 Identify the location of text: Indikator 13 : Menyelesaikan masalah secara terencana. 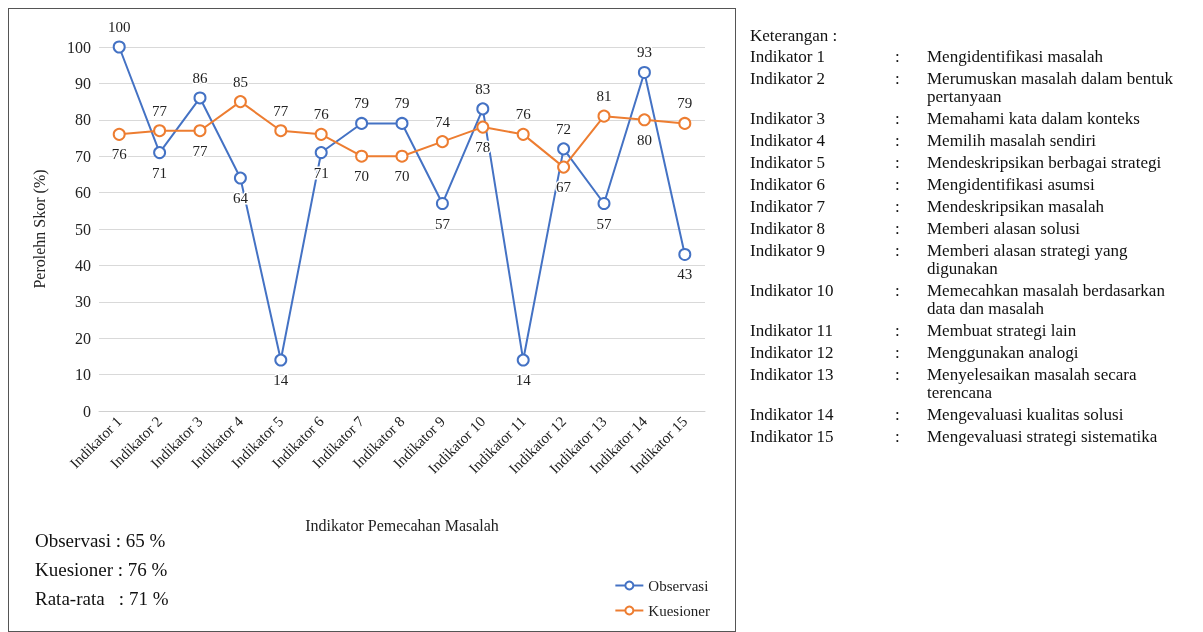
(943, 383).